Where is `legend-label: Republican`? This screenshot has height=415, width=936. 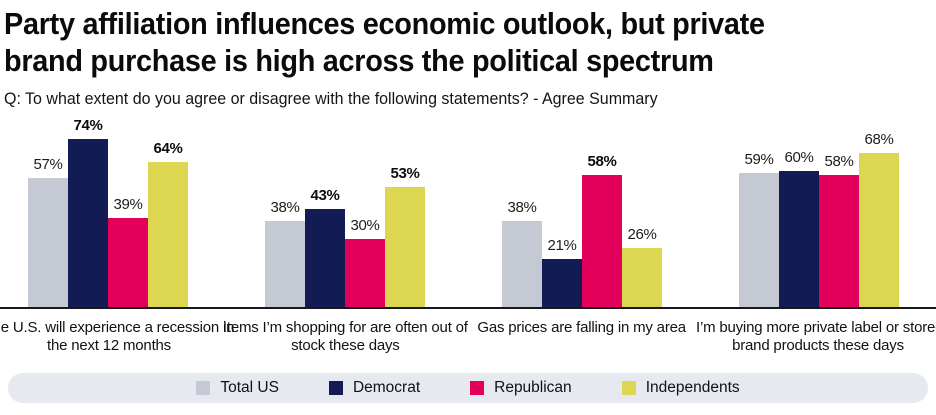 legend-label: Republican is located at coordinates (533, 387).